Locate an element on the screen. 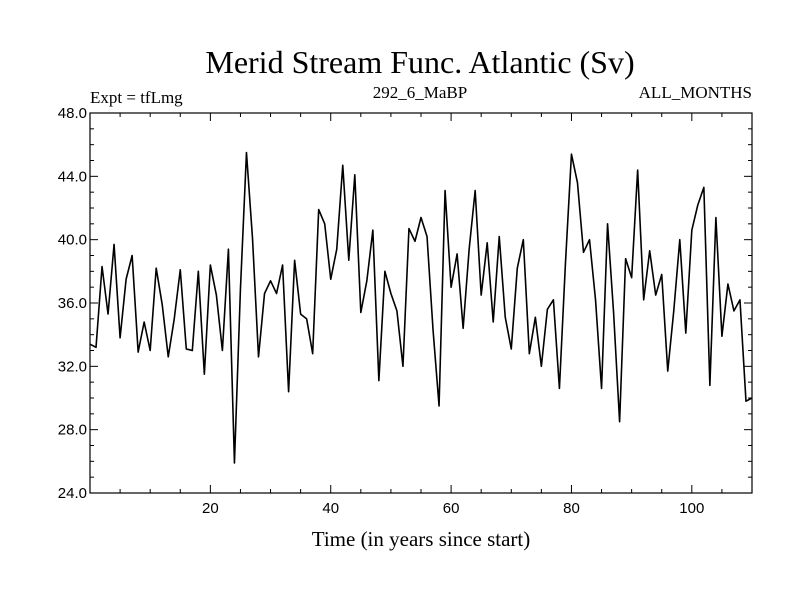  subtitle-left: Expt = tfLmg is located at coordinates (136, 97).